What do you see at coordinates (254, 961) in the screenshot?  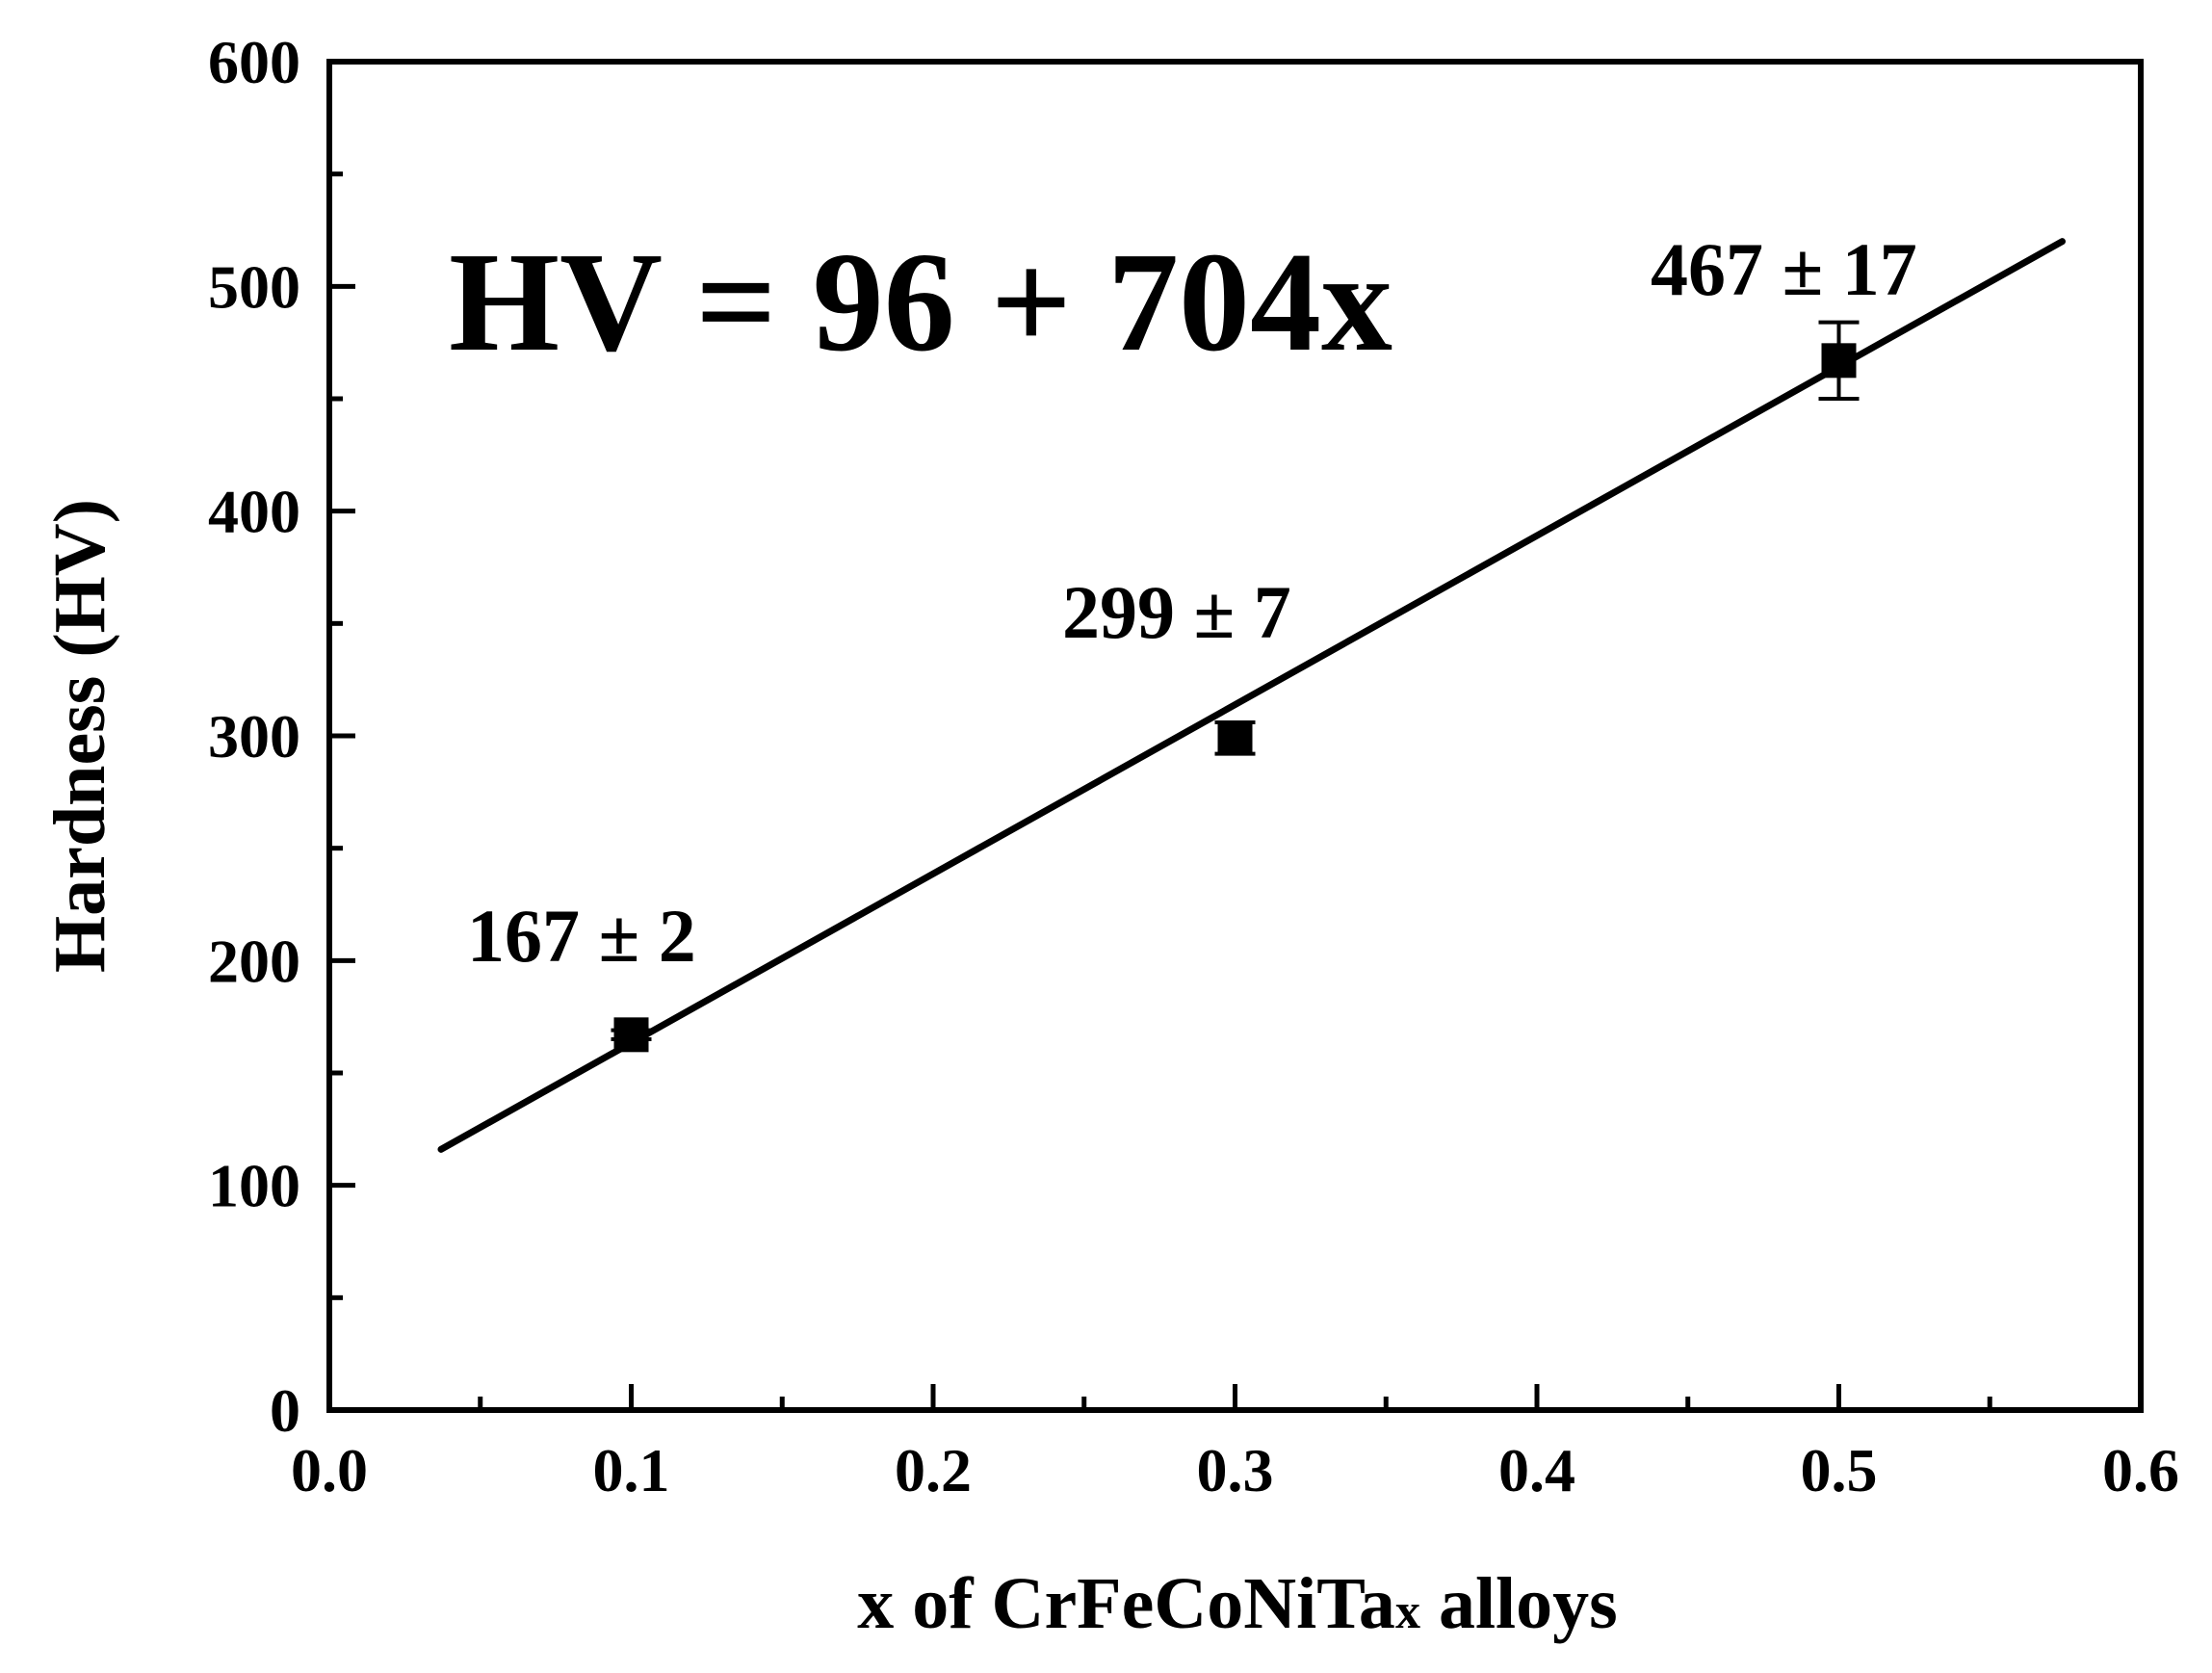 I see `y-tick-label: 200` at bounding box center [254, 961].